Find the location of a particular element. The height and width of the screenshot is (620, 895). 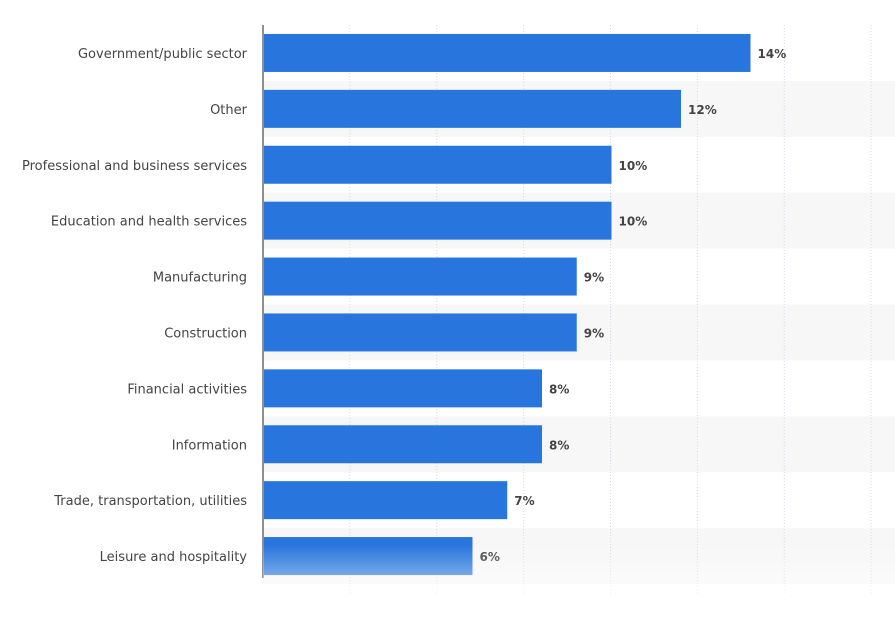

data-label: 14% is located at coordinates (772, 54).